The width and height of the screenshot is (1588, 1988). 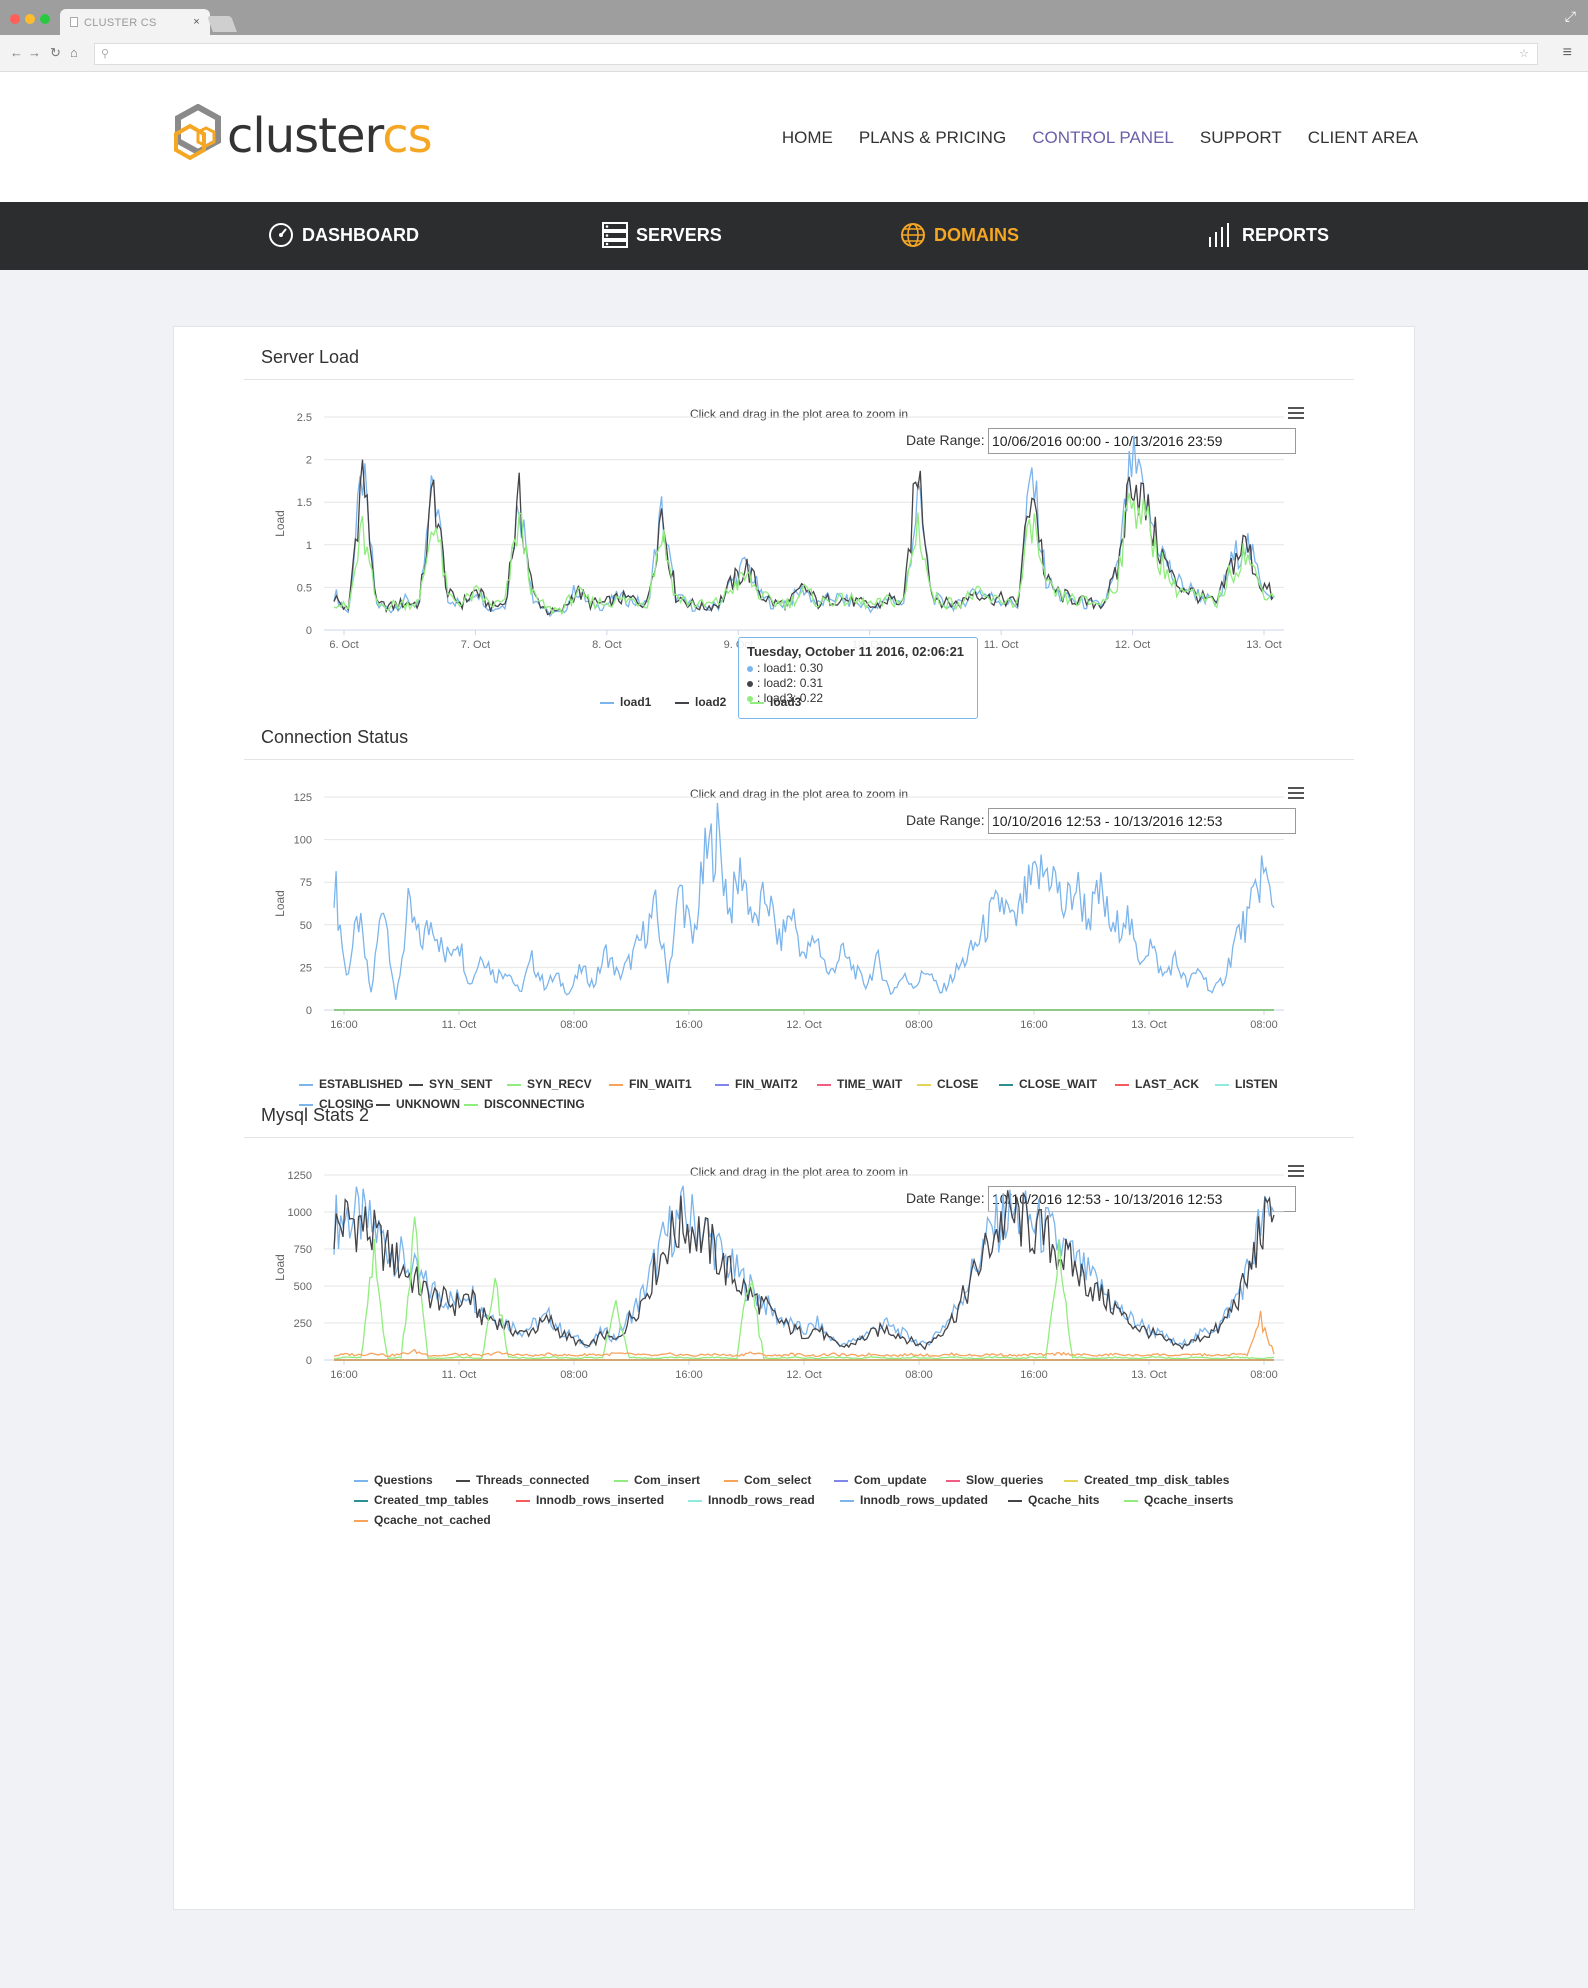 I want to click on nav-client-area: CLIENT AREA, so click(x=1362, y=137).